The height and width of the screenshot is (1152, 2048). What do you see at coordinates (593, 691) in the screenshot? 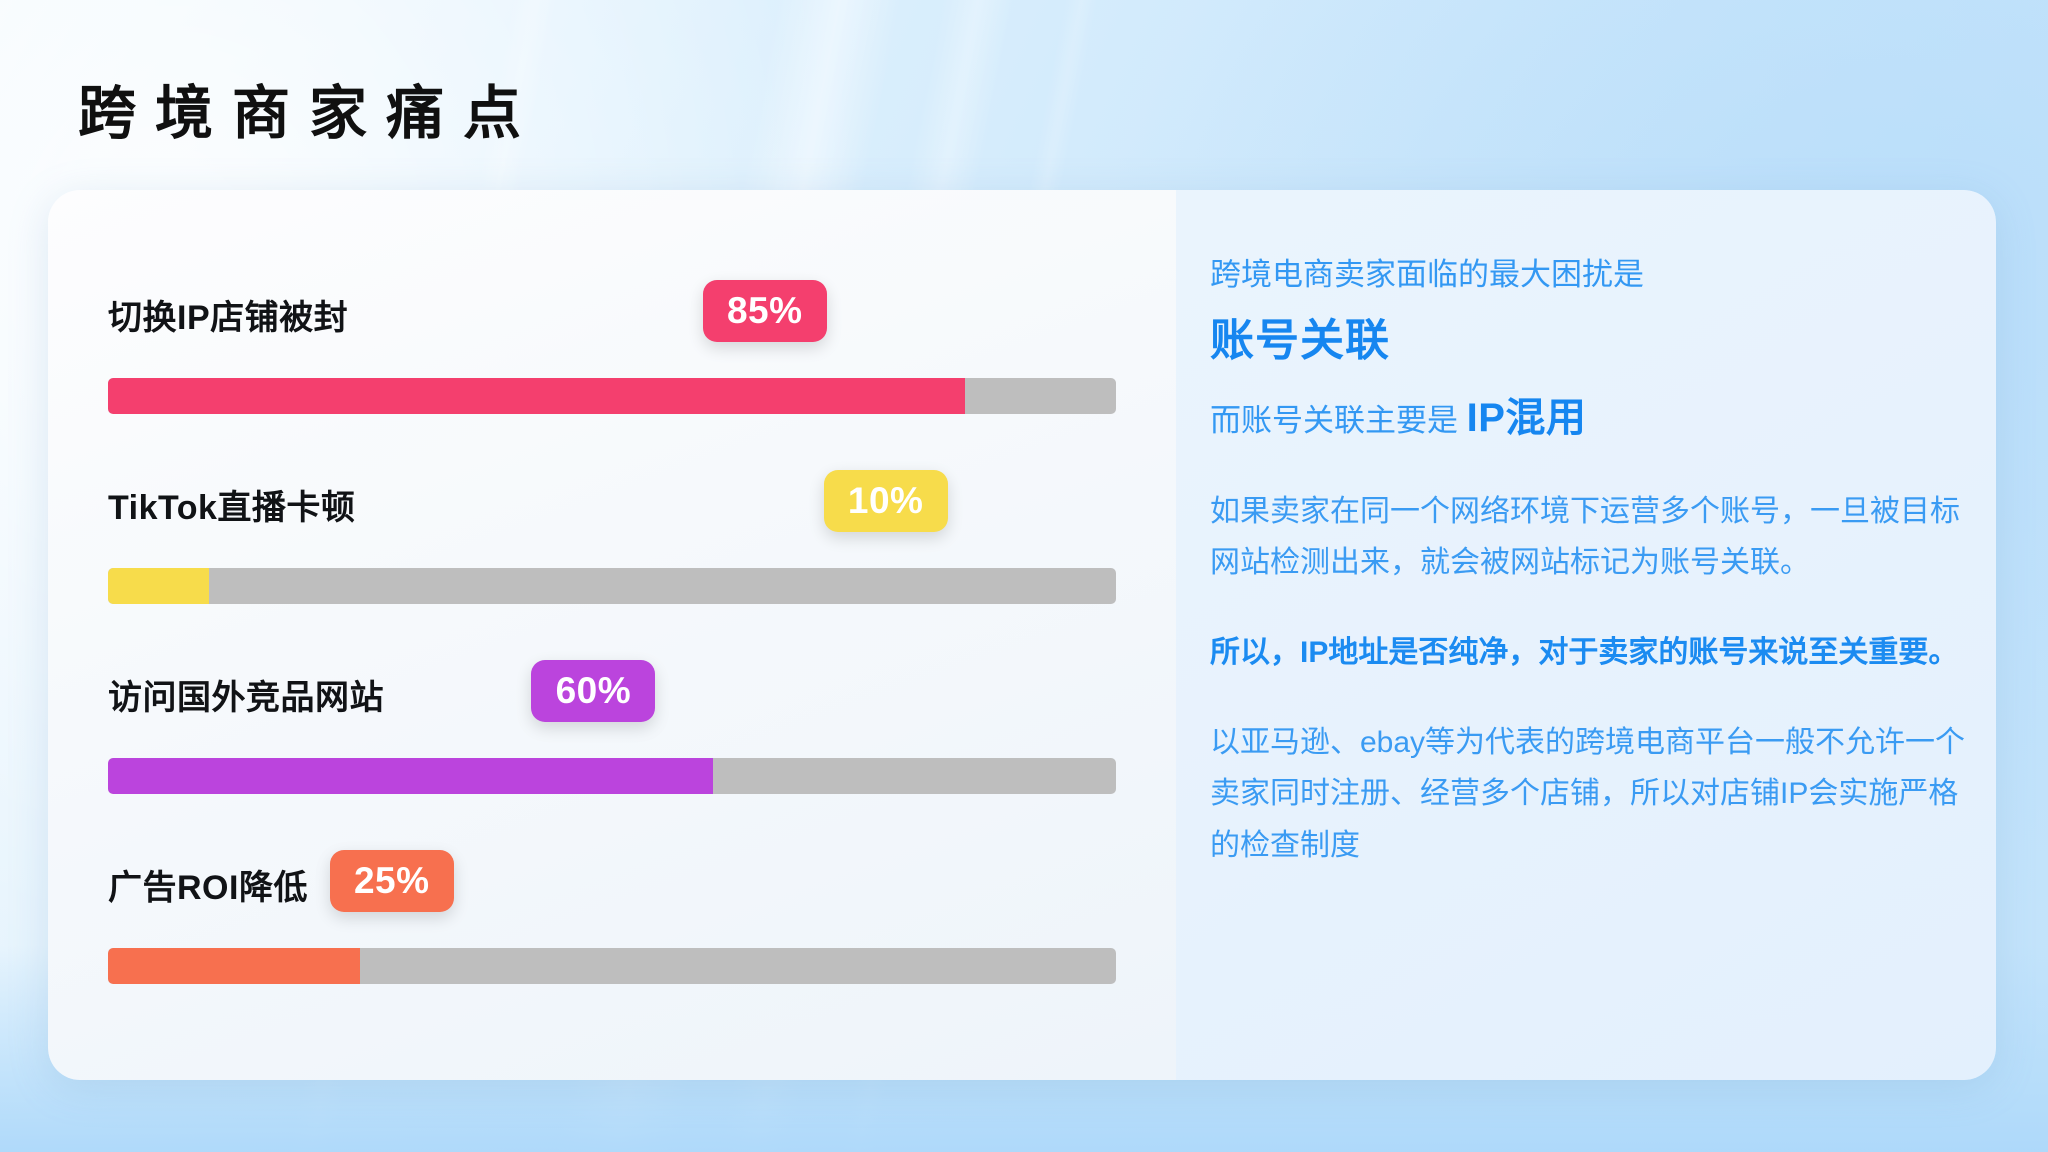
I see `bar-value-badge: 60%` at bounding box center [593, 691].